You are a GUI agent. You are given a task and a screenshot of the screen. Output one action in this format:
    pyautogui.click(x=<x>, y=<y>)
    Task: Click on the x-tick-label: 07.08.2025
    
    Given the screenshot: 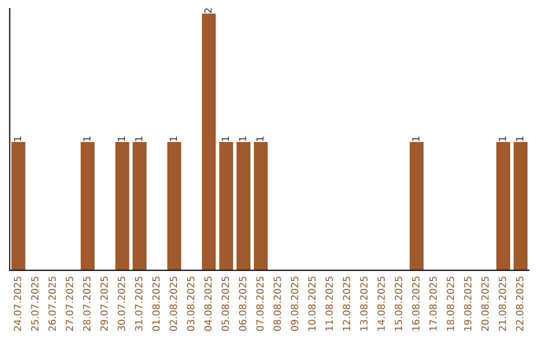 What is the action you would take?
    pyautogui.click(x=260, y=303)
    